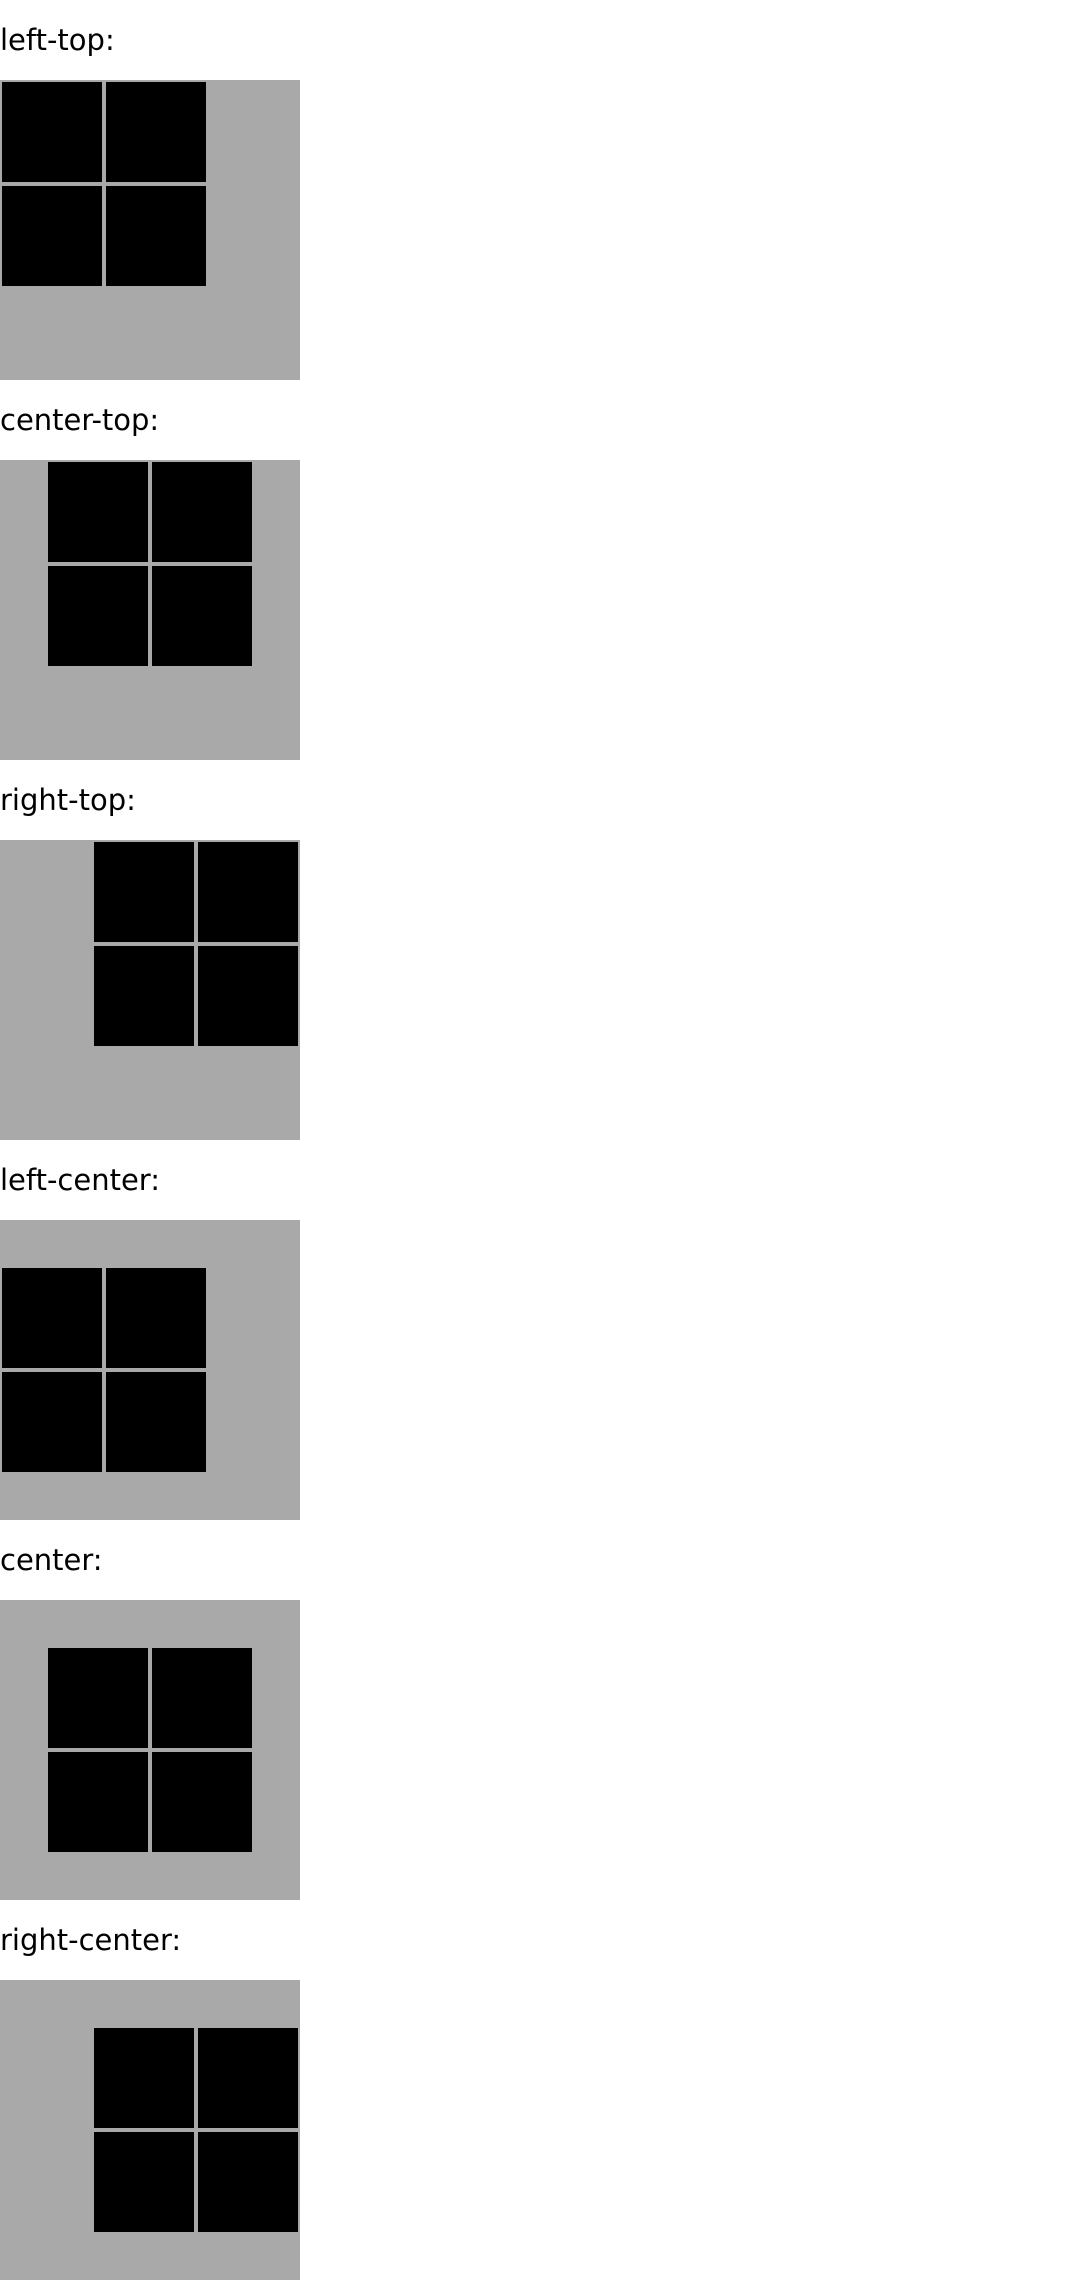 The width and height of the screenshot is (1080, 2280). What do you see at coordinates (51, 1560) in the screenshot?
I see `alignment-label: center:` at bounding box center [51, 1560].